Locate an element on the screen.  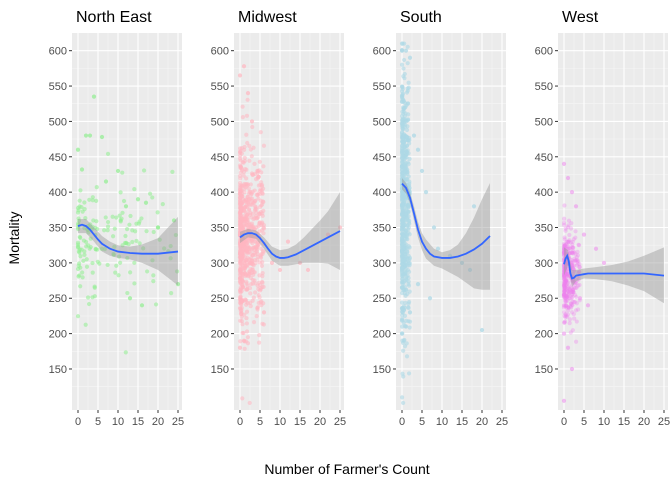
points-layer is located at coordinates (613, 282).